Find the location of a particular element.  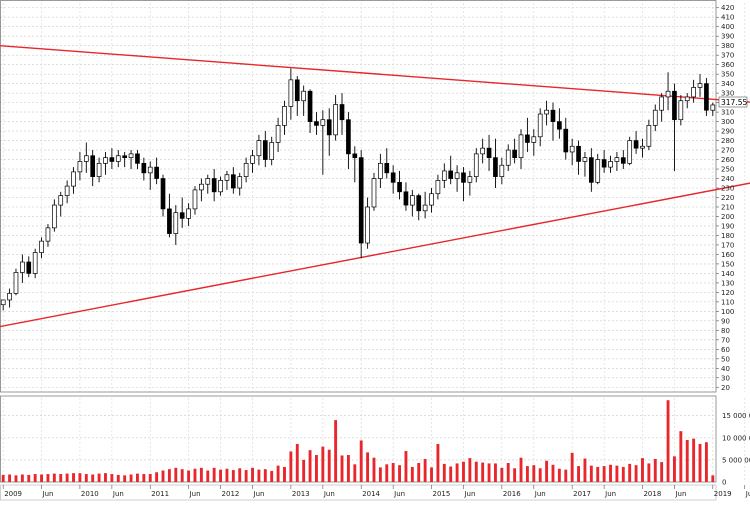

price-tick-label: 270 is located at coordinates (727, 151).